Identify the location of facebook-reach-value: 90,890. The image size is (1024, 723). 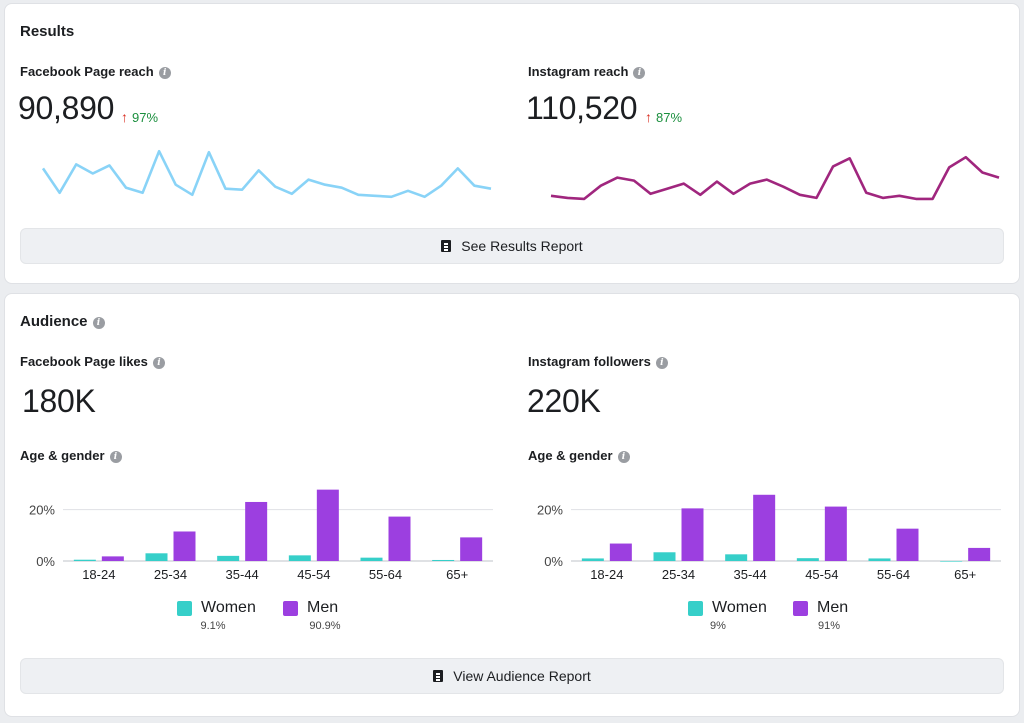
(66, 108).